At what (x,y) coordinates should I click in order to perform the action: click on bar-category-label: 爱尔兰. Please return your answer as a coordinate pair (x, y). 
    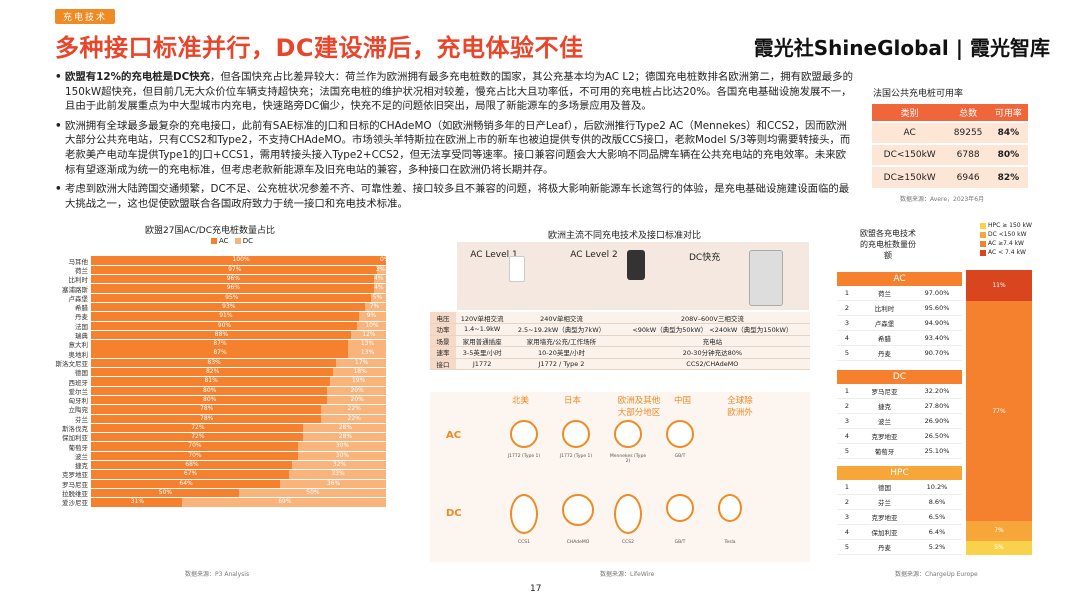
    Looking at the image, I should click on (78, 391).